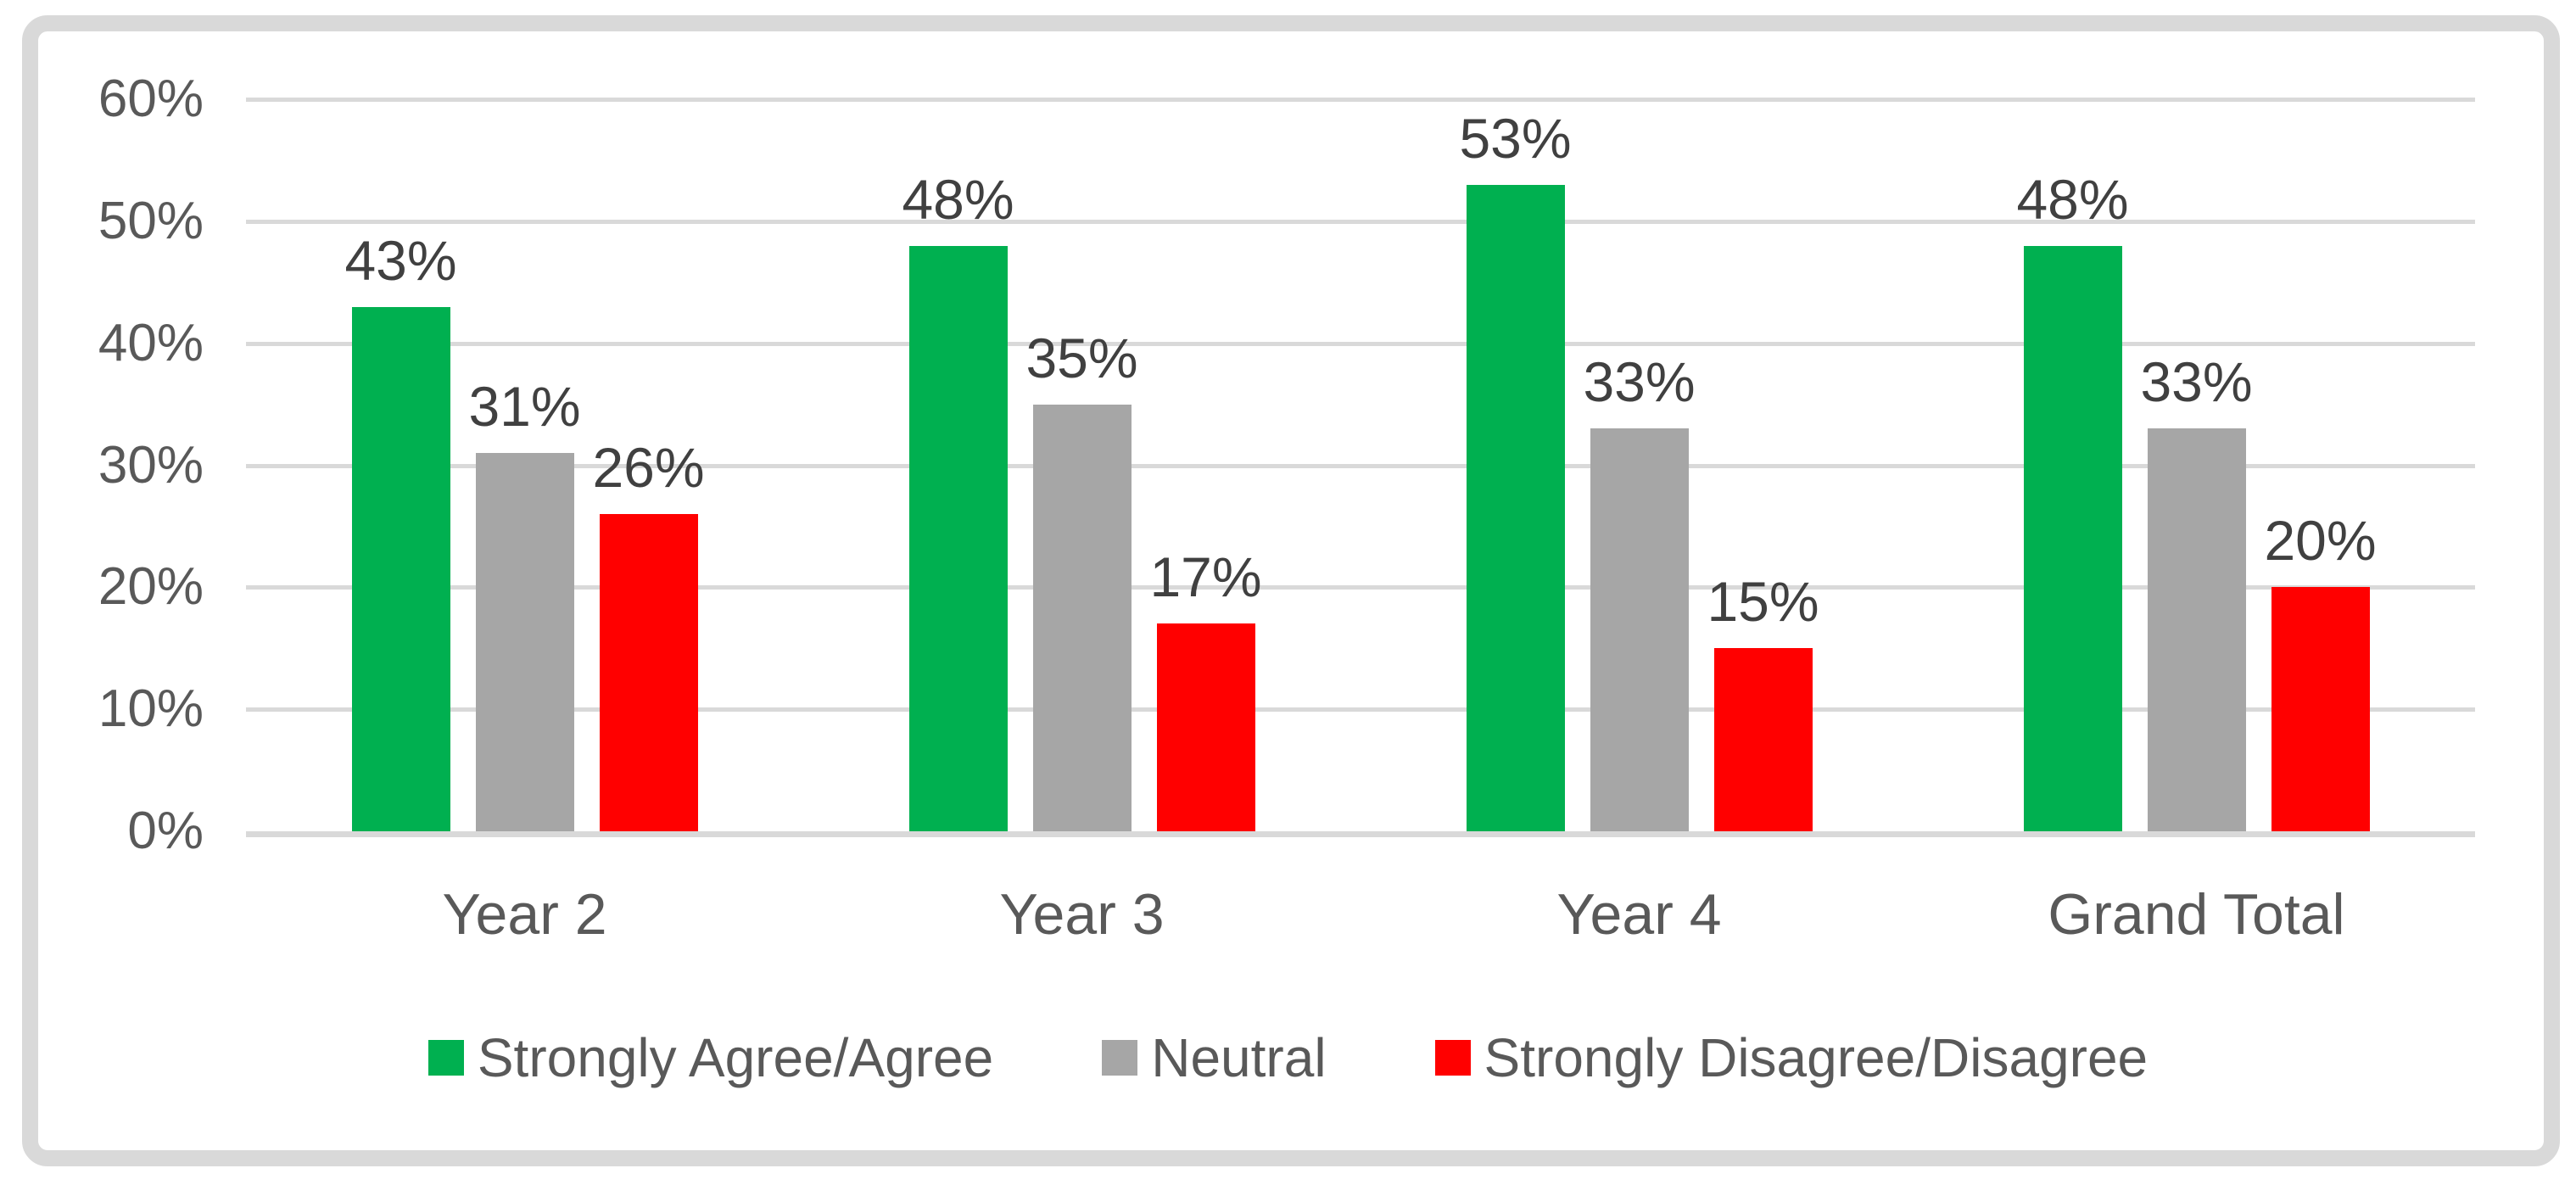  I want to click on bar-group-year-2: 43% 31% 26%, so click(524, 465).